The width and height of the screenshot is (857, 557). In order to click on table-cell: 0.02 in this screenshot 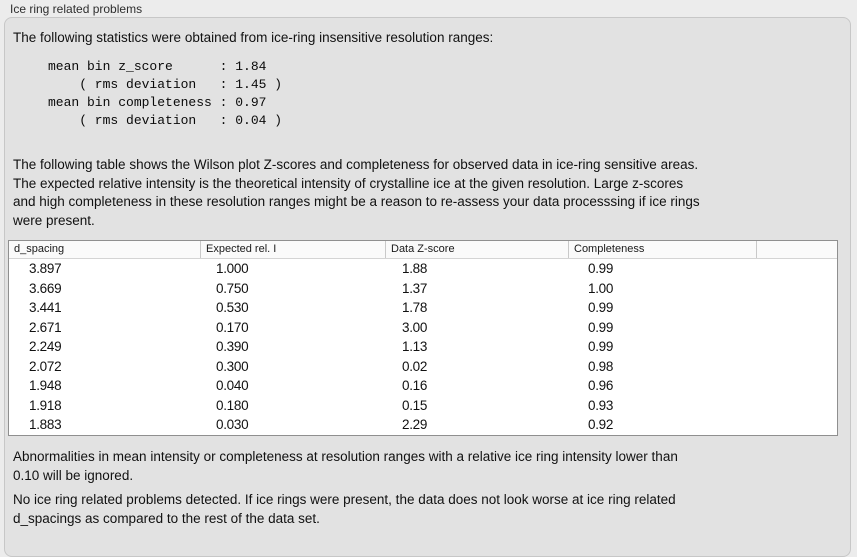, I will do `click(415, 366)`.